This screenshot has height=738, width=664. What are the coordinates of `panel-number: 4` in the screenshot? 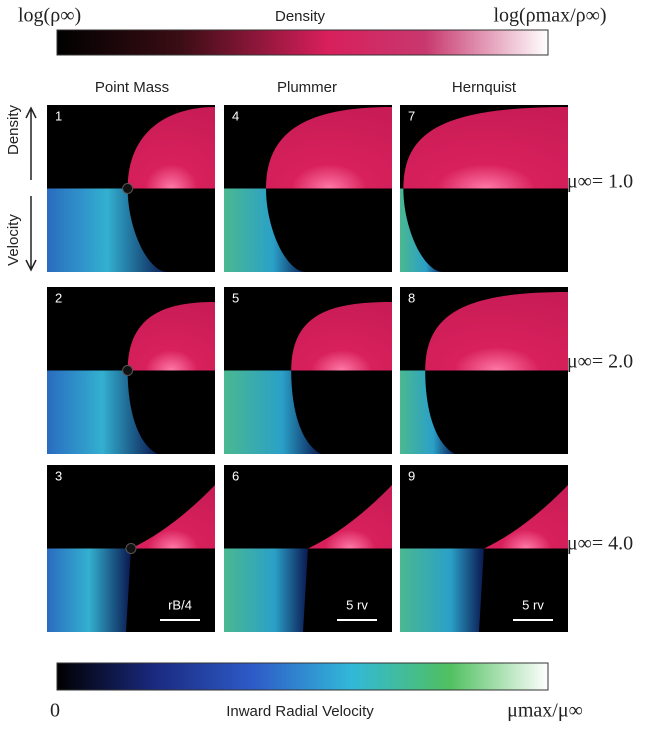 It's located at (235, 115).